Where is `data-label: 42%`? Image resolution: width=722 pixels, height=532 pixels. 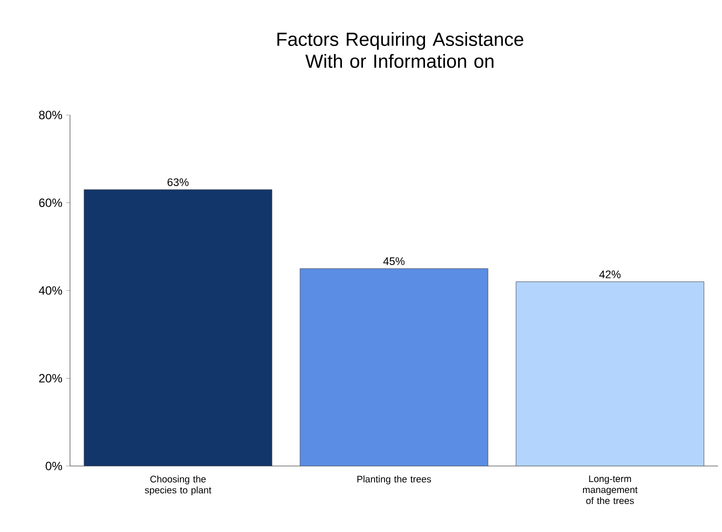
data-label: 42% is located at coordinates (610, 274).